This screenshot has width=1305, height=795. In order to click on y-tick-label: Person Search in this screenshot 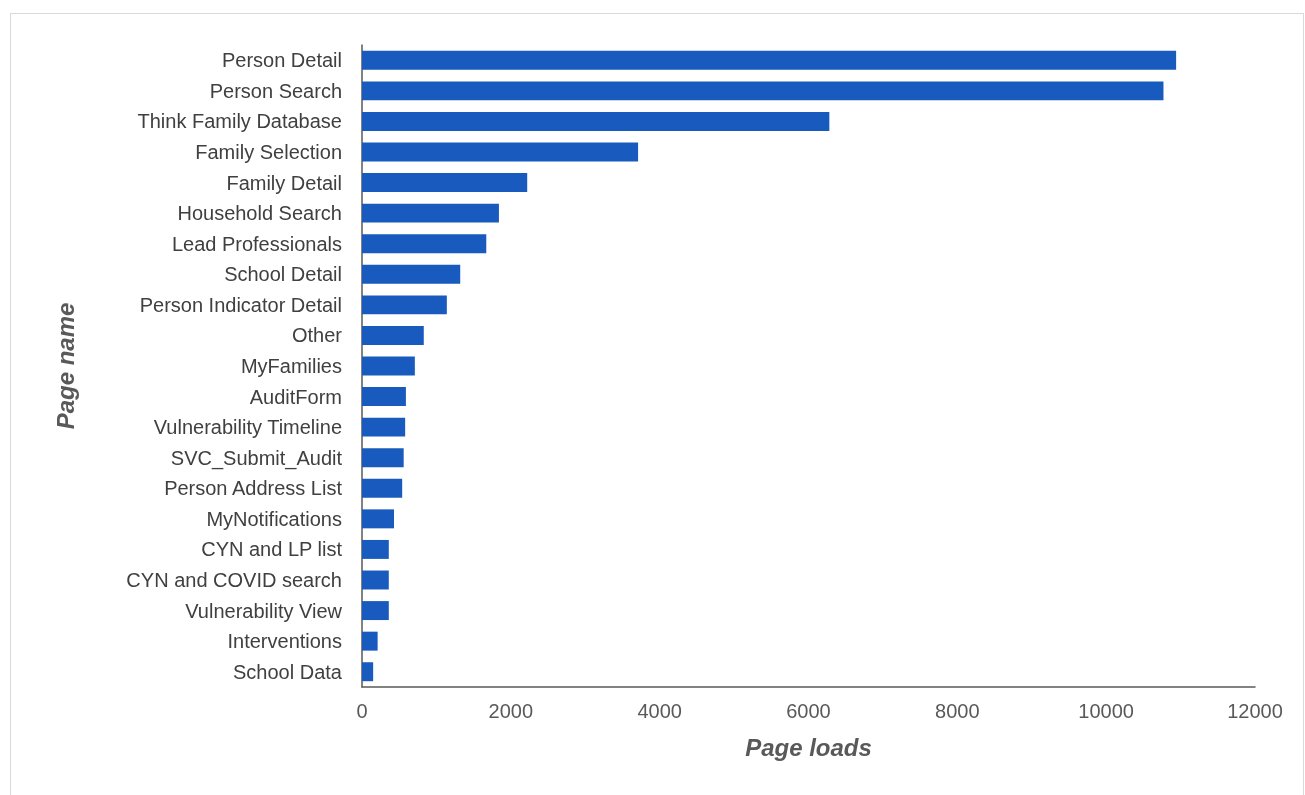, I will do `click(275, 90)`.